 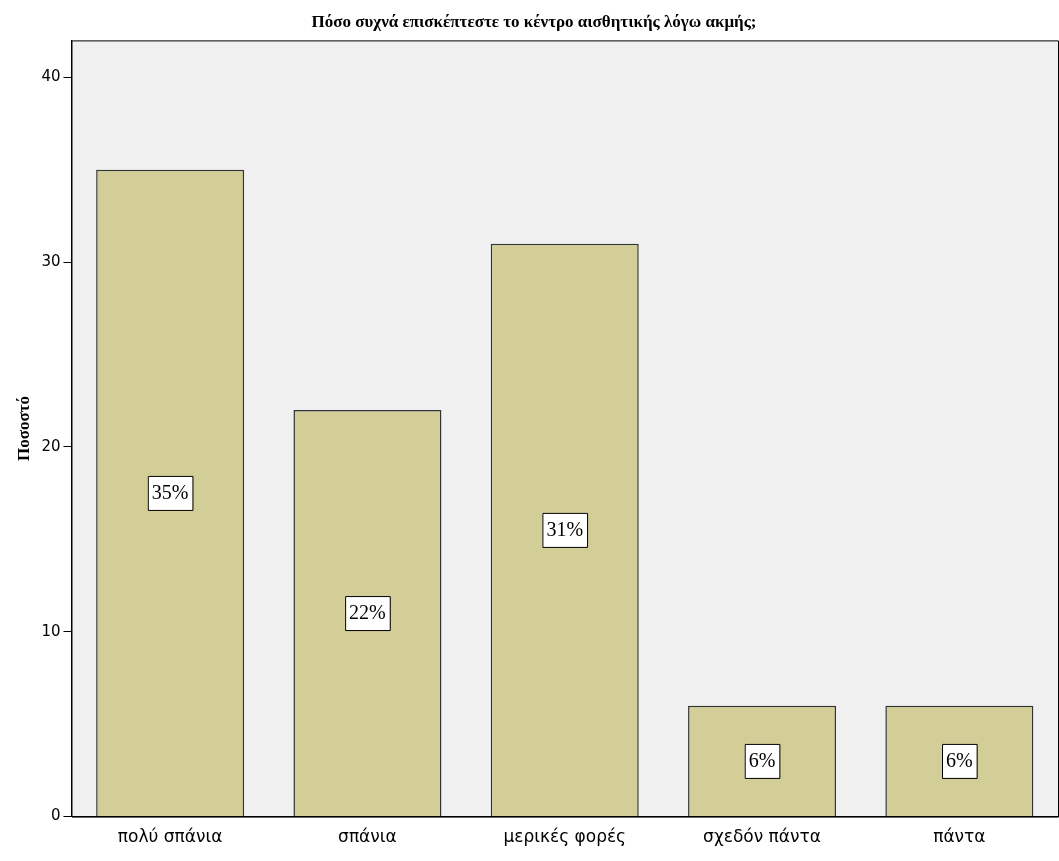 I want to click on chart-title: Πόσο συχνά επισκέπτεστε το κέντρο αισθητικής λόγω ακμής;, so click(x=534, y=21).